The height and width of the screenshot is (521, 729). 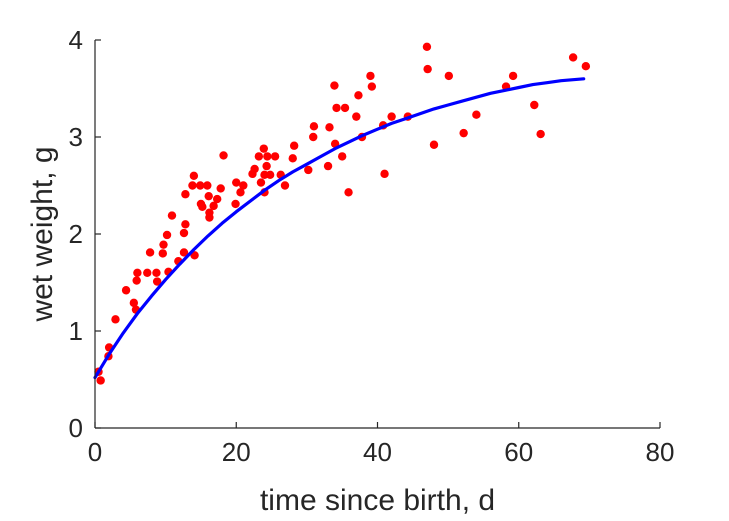 I want to click on y-tick-label: 1, so click(x=76, y=331).